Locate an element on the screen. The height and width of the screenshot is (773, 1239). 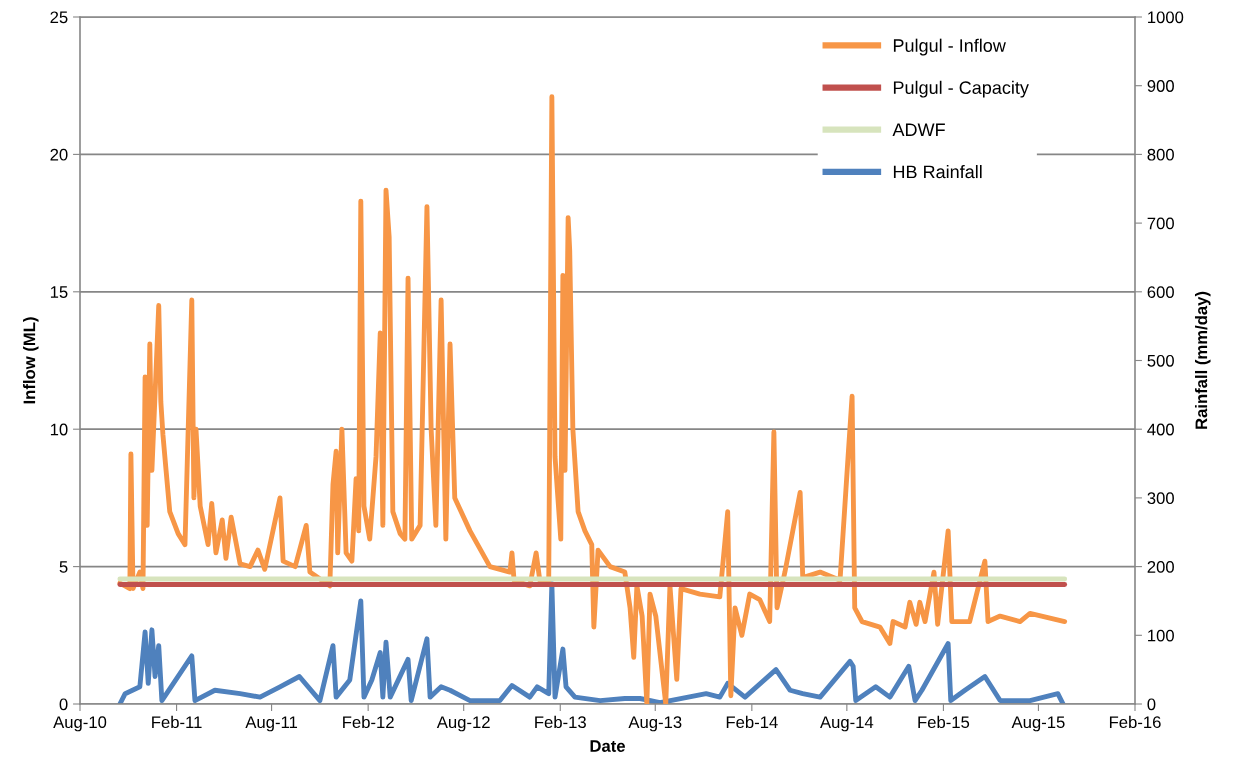
y-tick-label: 10 is located at coordinates (59, 429).